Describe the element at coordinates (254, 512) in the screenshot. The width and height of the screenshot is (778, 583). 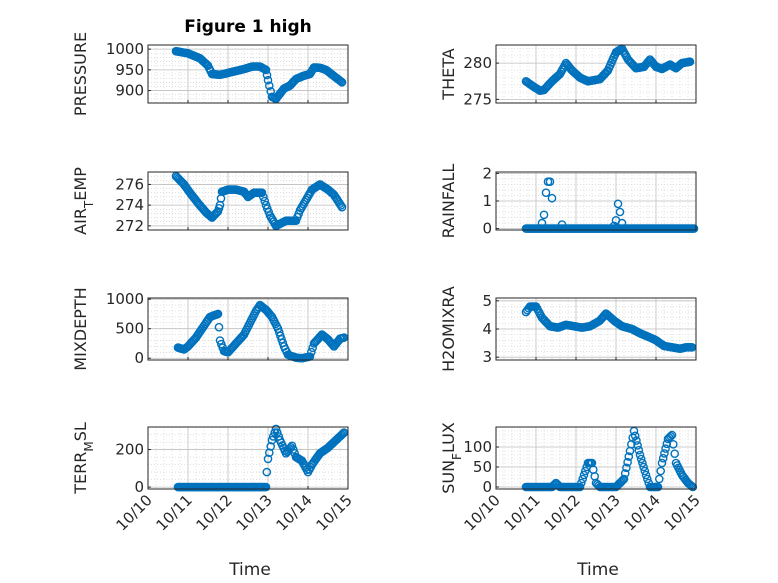
I see `x-tick-label: 10/13` at that location.